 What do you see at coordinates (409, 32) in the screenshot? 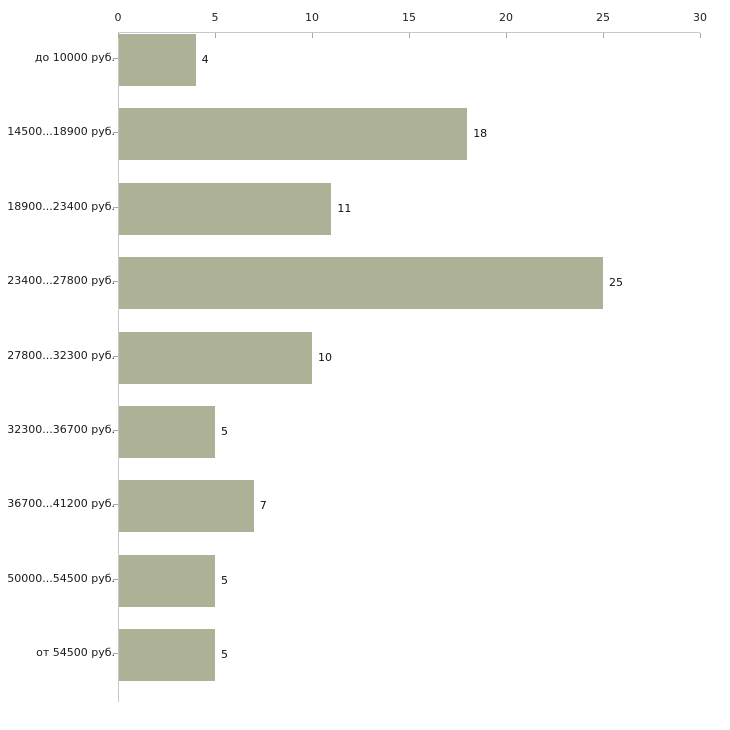
I see `x-axis-line` at bounding box center [409, 32].